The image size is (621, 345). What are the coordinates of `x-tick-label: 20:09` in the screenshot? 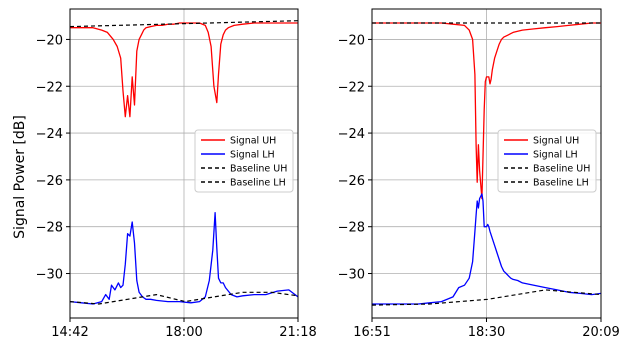 It's located at (600, 332).